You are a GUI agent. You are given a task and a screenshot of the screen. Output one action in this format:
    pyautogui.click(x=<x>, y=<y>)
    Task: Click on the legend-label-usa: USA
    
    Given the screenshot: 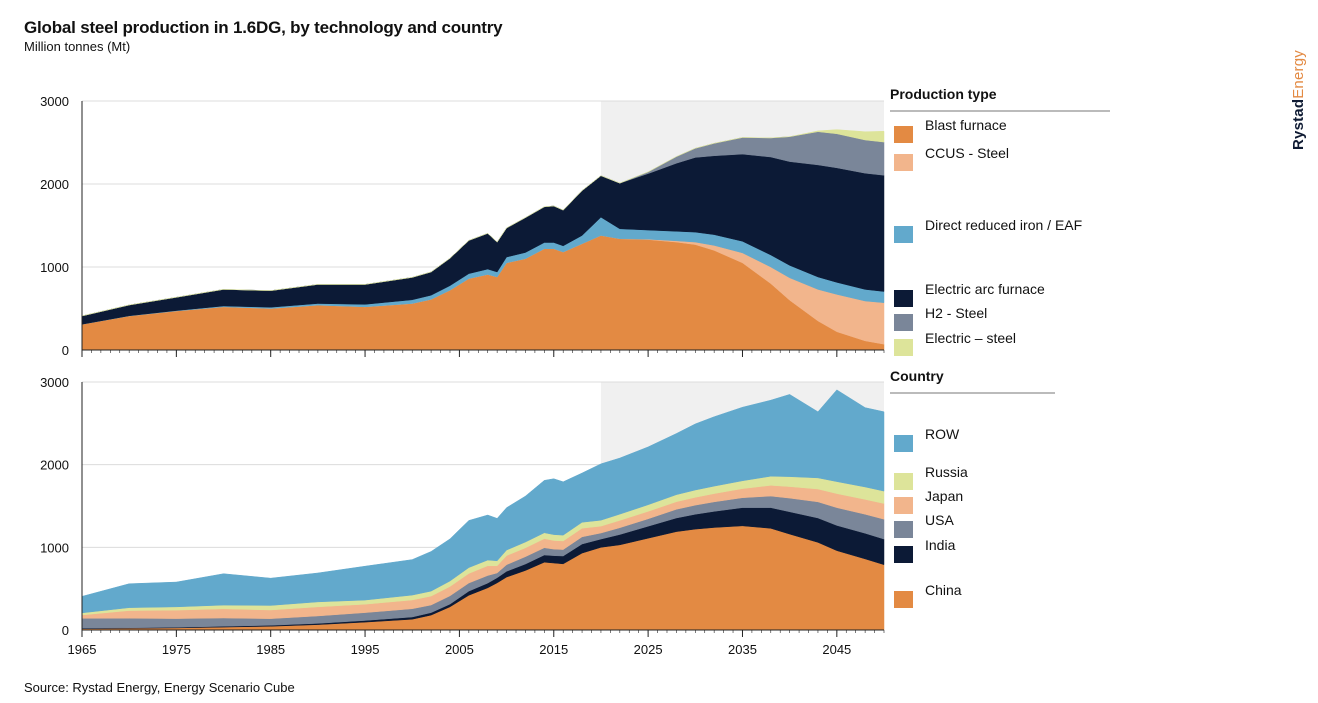 What is the action you would take?
    pyautogui.click(x=939, y=520)
    